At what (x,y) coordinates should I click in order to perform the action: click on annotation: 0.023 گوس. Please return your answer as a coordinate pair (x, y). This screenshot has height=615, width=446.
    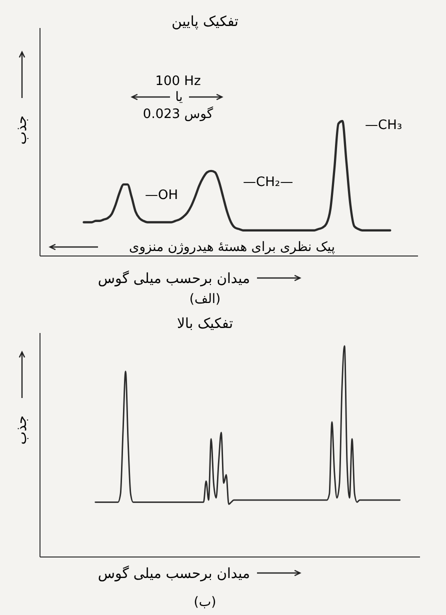
    Looking at the image, I should click on (178, 114).